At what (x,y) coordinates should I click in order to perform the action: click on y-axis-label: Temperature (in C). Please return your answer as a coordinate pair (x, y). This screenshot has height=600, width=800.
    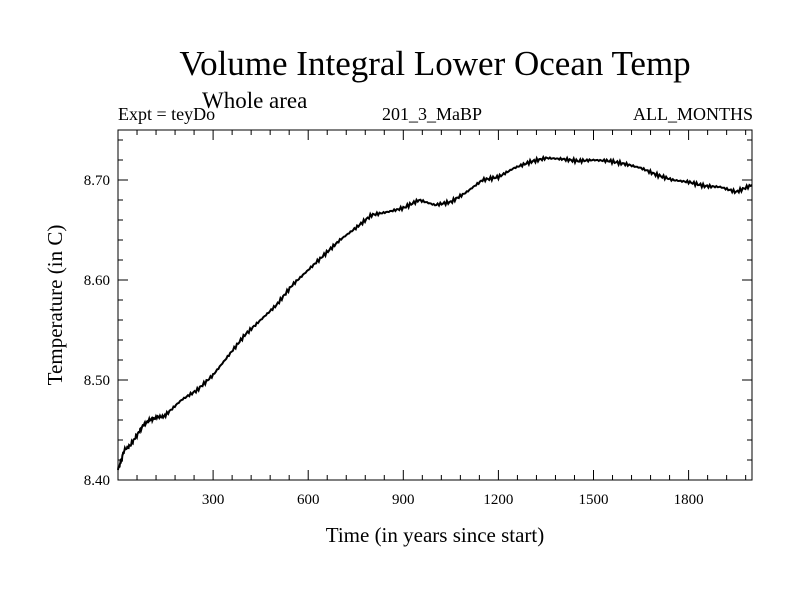
    Looking at the image, I should click on (55, 305).